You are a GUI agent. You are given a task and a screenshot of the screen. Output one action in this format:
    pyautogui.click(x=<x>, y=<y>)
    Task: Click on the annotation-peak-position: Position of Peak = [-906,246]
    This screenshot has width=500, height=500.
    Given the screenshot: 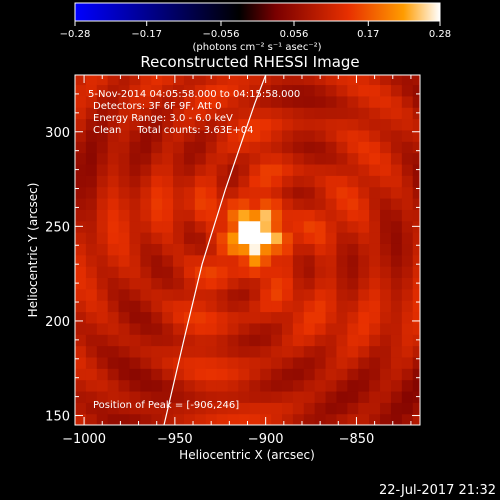 What is the action you would take?
    pyautogui.click(x=166, y=405)
    